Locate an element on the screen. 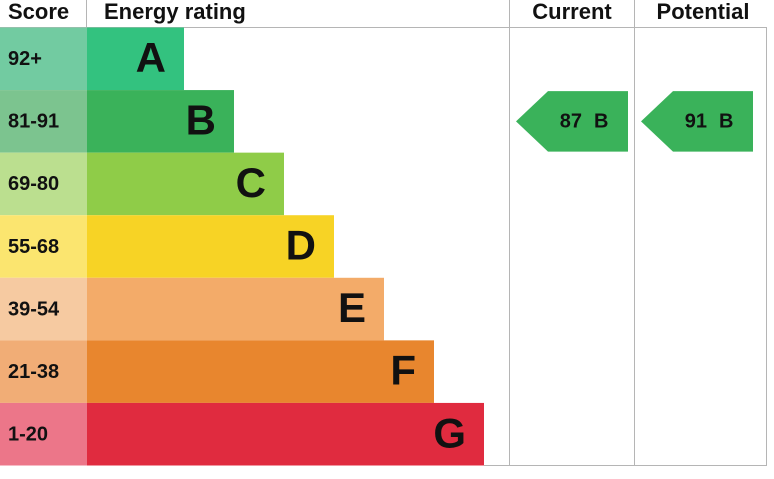 The height and width of the screenshot is (479, 774). potential-header: Potential is located at coordinates (703, 12).